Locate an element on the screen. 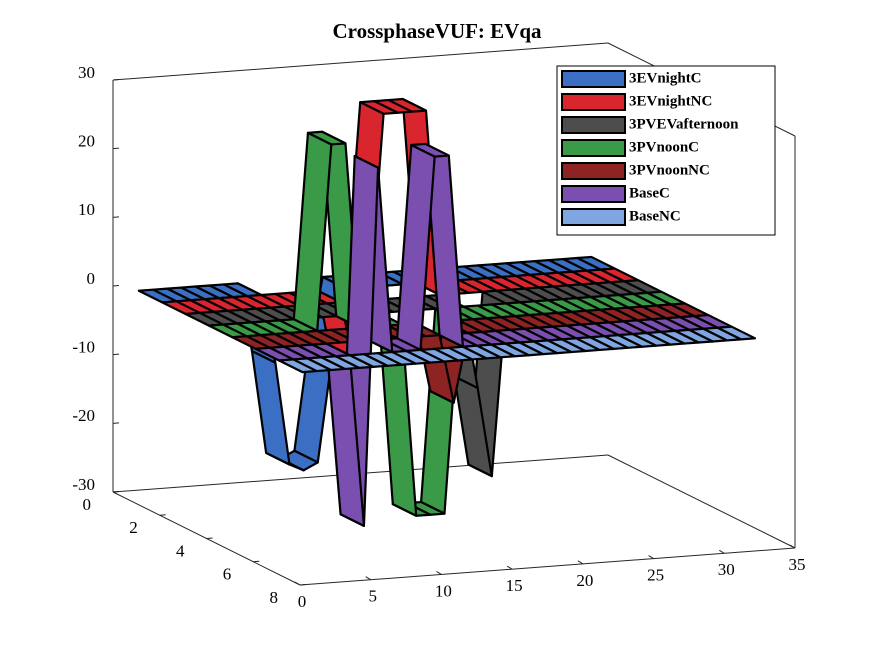 This screenshot has width=875, height=656. x-tick-label: 30 is located at coordinates (726, 569).